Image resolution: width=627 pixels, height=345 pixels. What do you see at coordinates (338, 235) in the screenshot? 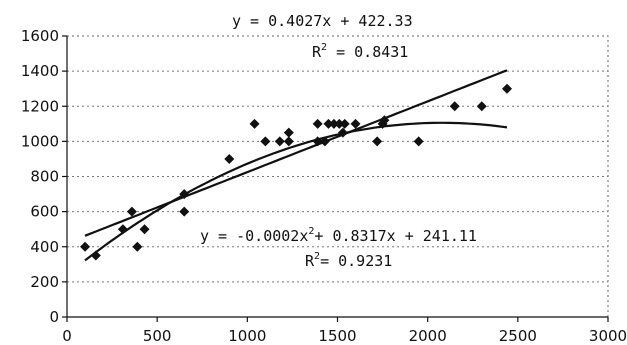
I see `polynomial-equation-label: y = -0.0002x2+ 0.8317x + 241.11` at bounding box center [338, 235].